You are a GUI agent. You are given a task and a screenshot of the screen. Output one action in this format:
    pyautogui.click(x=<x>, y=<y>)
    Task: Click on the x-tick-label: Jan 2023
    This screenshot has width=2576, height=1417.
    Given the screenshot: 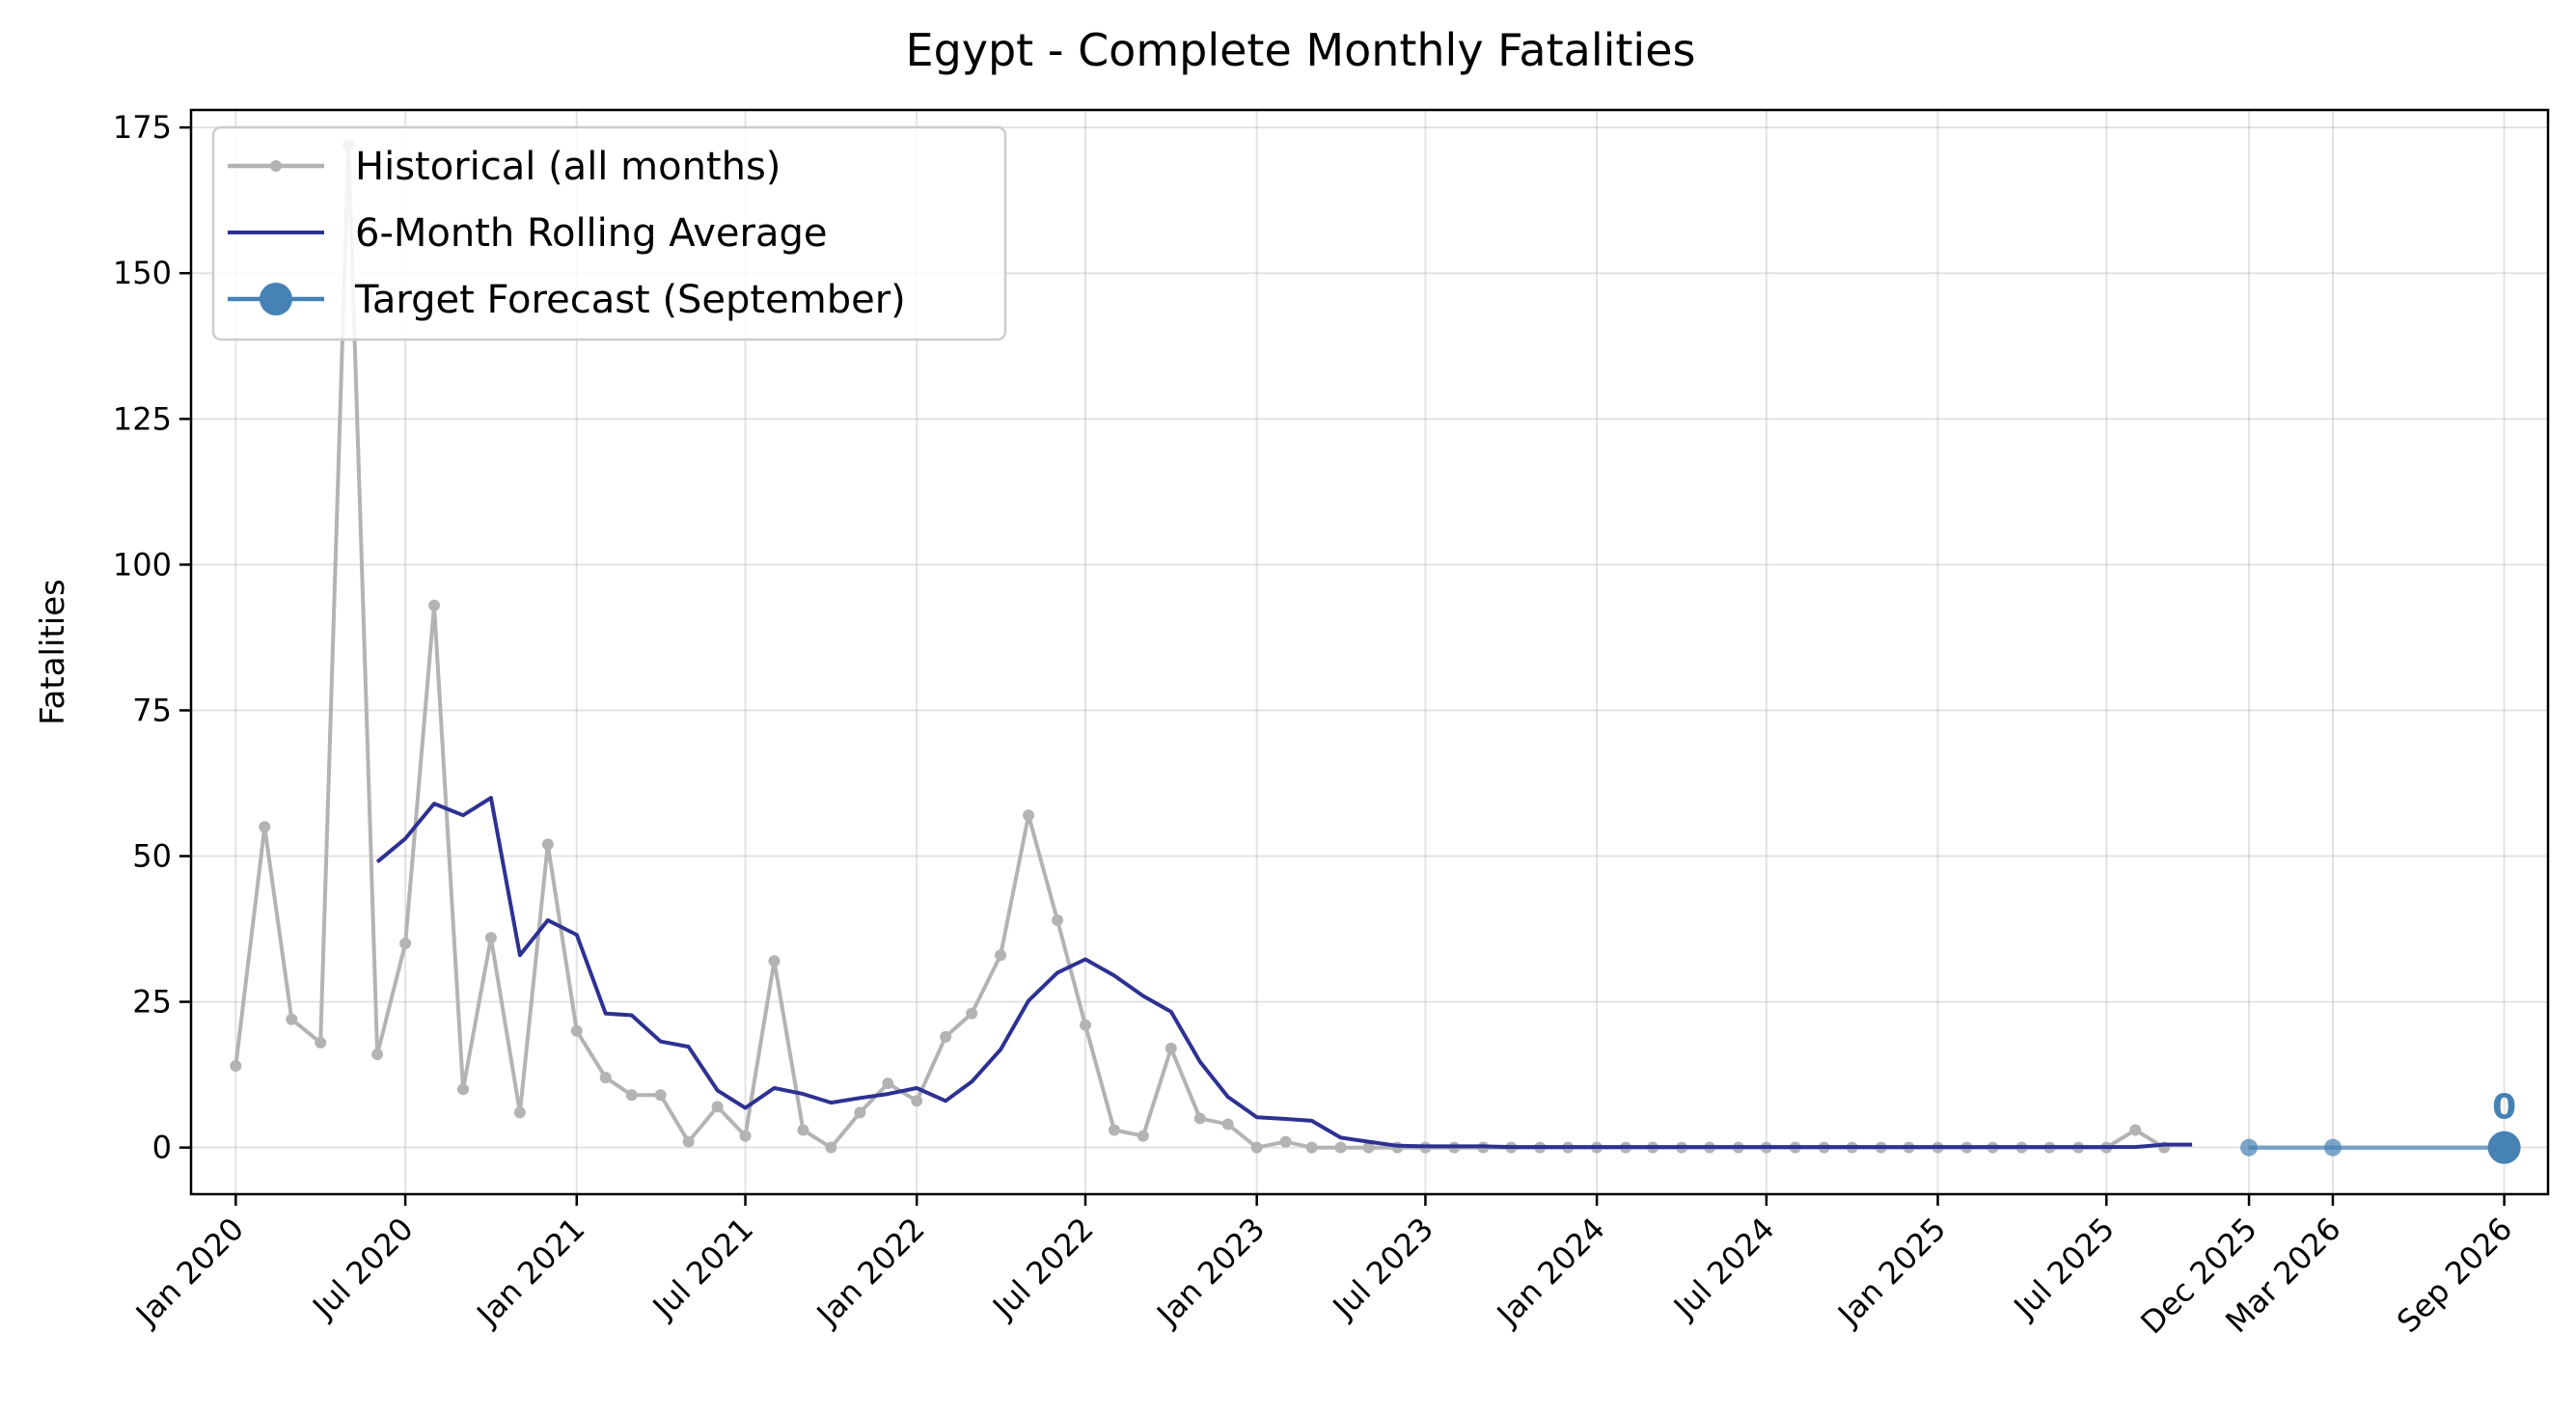 What is the action you would take?
    pyautogui.click(x=1210, y=1272)
    